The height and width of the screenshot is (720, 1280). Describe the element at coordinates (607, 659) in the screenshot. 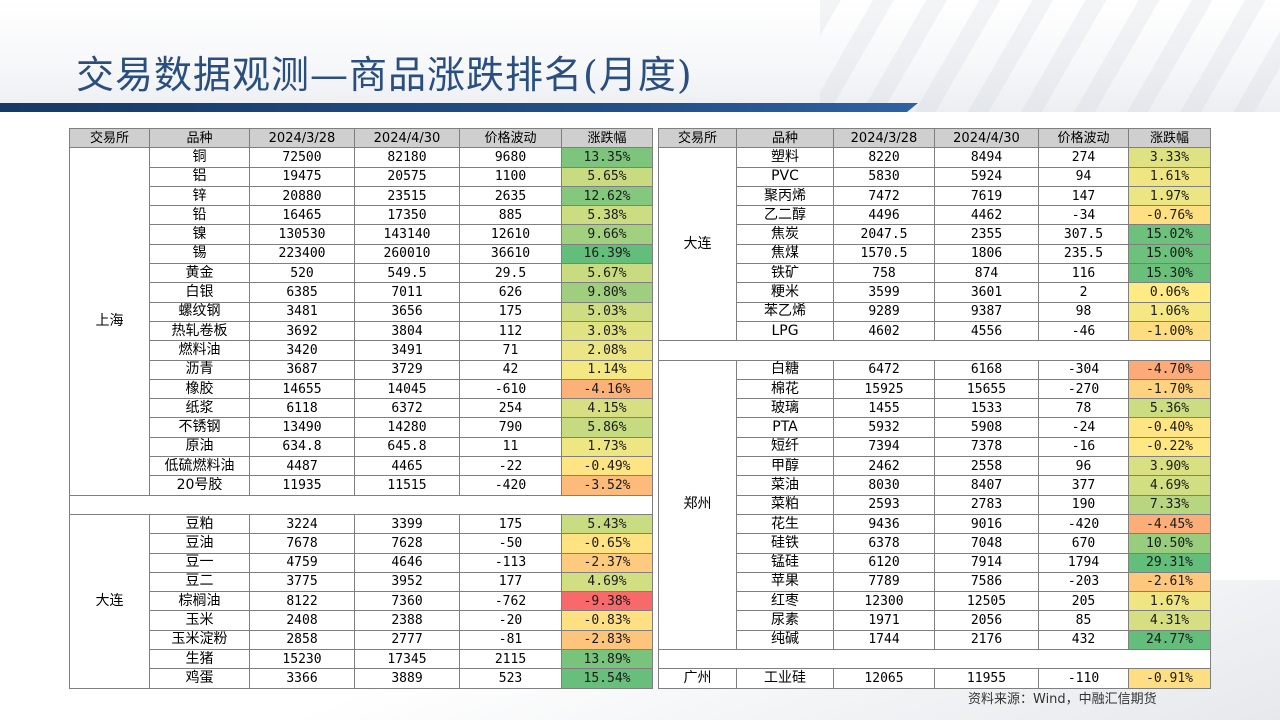

I see `change-pct-cell: 13.89%` at that location.